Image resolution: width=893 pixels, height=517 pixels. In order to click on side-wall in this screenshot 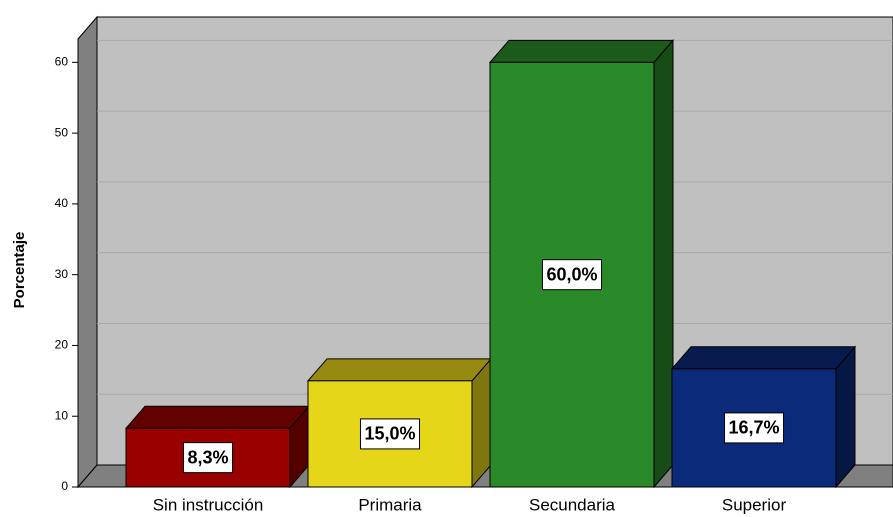, I will do `click(87, 252)`.